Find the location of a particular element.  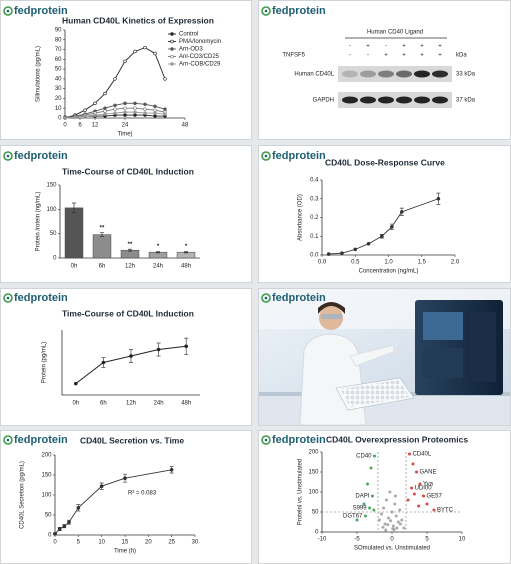

point-label: S999 is located at coordinates (360, 509).